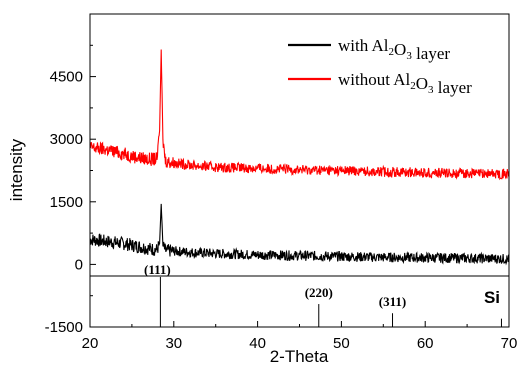  Describe the element at coordinates (66, 77) in the screenshot. I see `y-tick-label: 4500` at that location.